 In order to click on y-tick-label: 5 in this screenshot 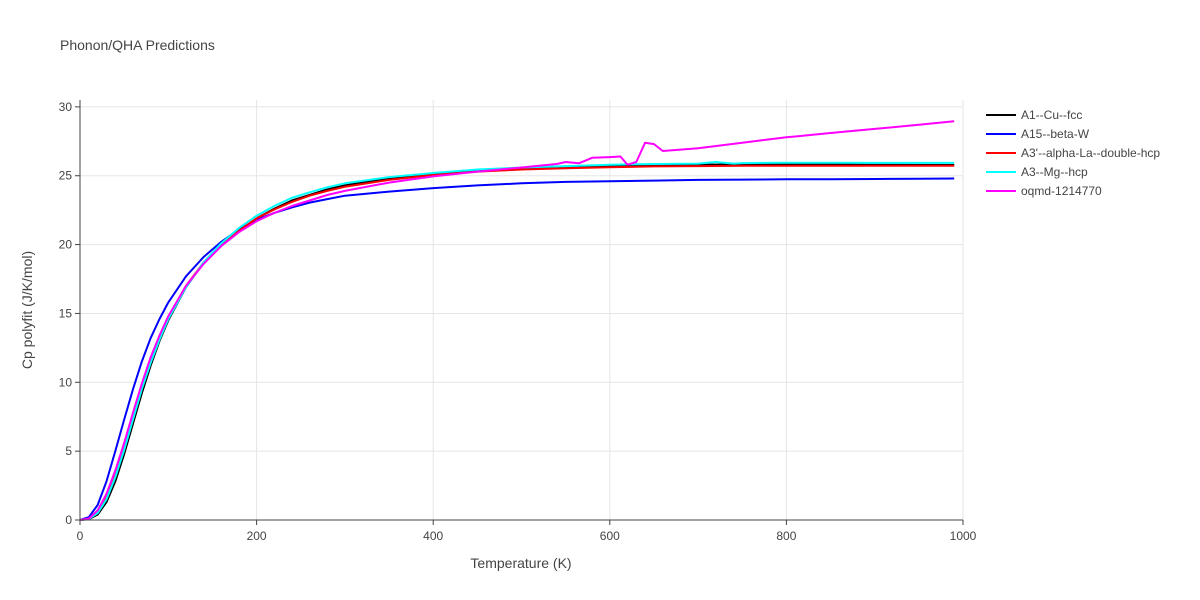, I will do `click(68, 451)`.